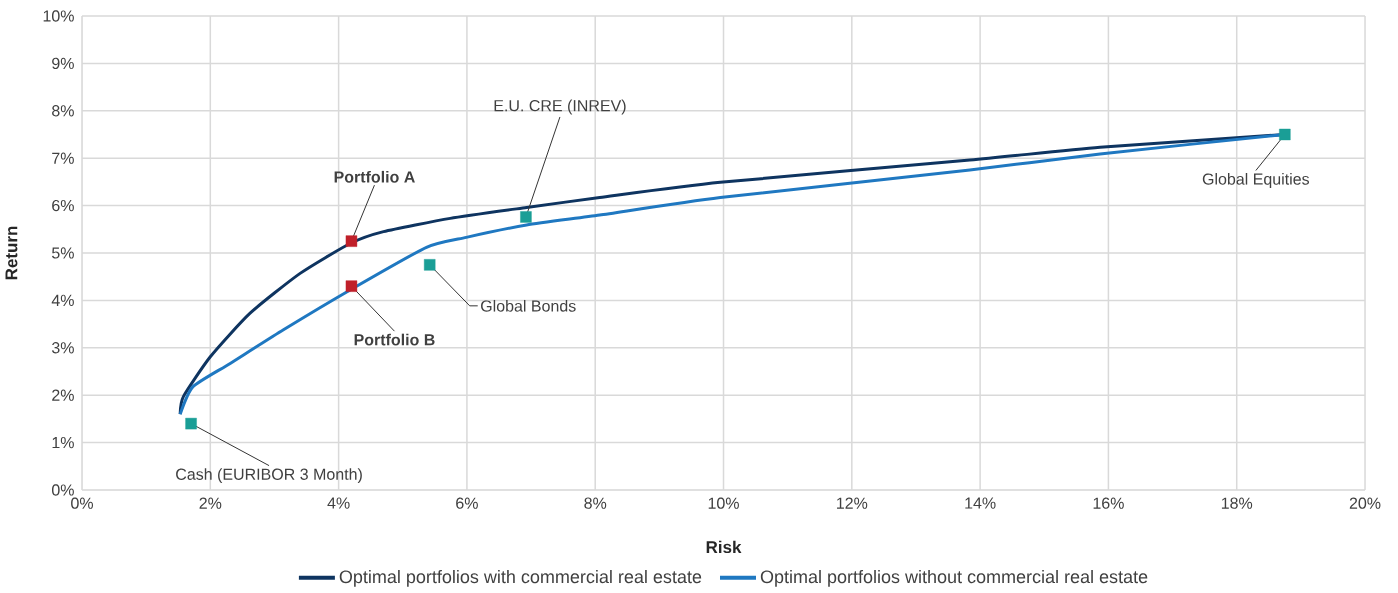 Image resolution: width=1398 pixels, height=593 pixels. What do you see at coordinates (210, 503) in the screenshot?
I see `x-tick-label: 2%` at bounding box center [210, 503].